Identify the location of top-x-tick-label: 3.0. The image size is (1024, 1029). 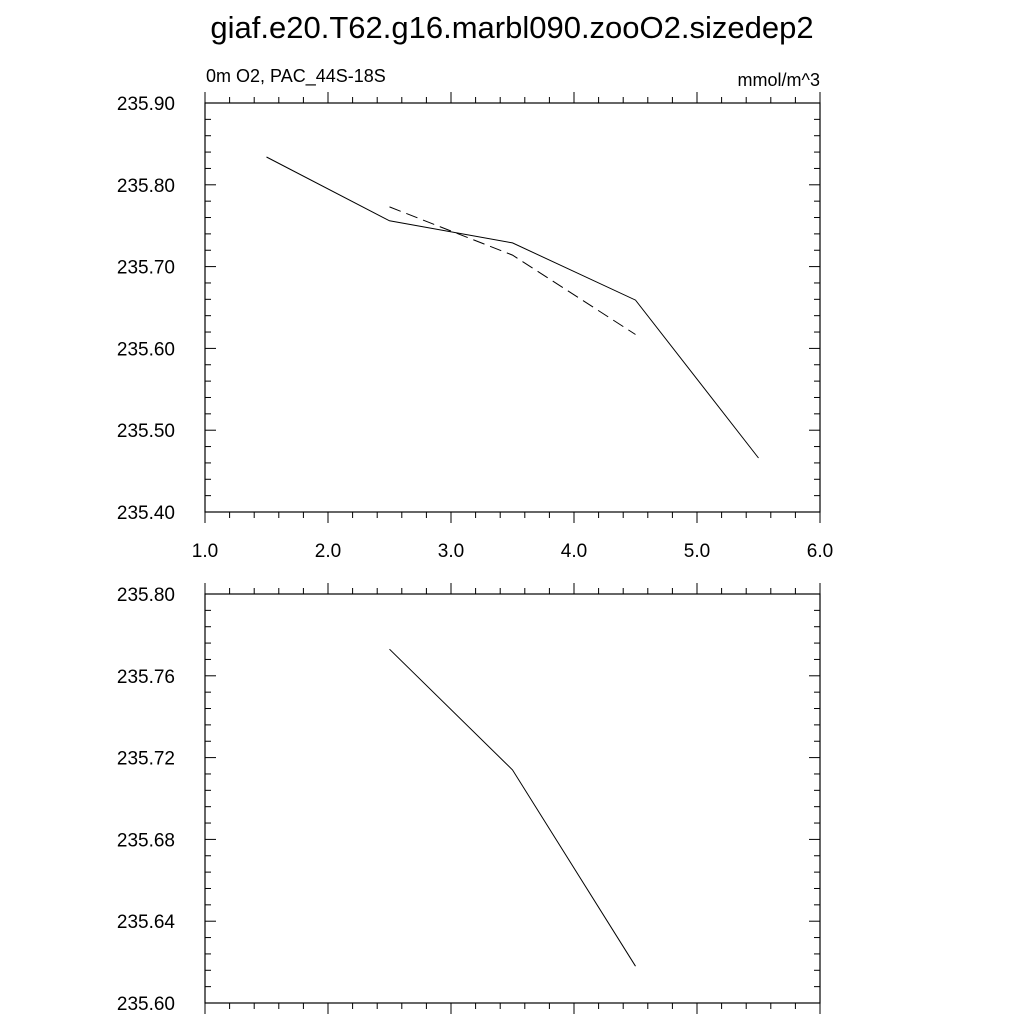
(451, 551).